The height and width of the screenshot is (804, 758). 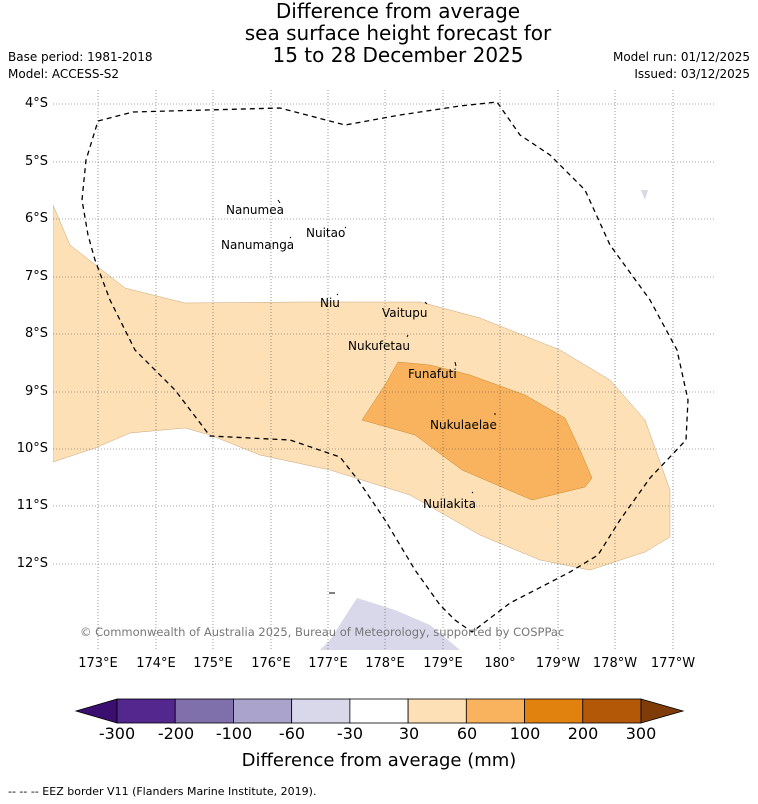 What do you see at coordinates (213, 663) in the screenshot?
I see `lon-label-175e: 175°E` at bounding box center [213, 663].